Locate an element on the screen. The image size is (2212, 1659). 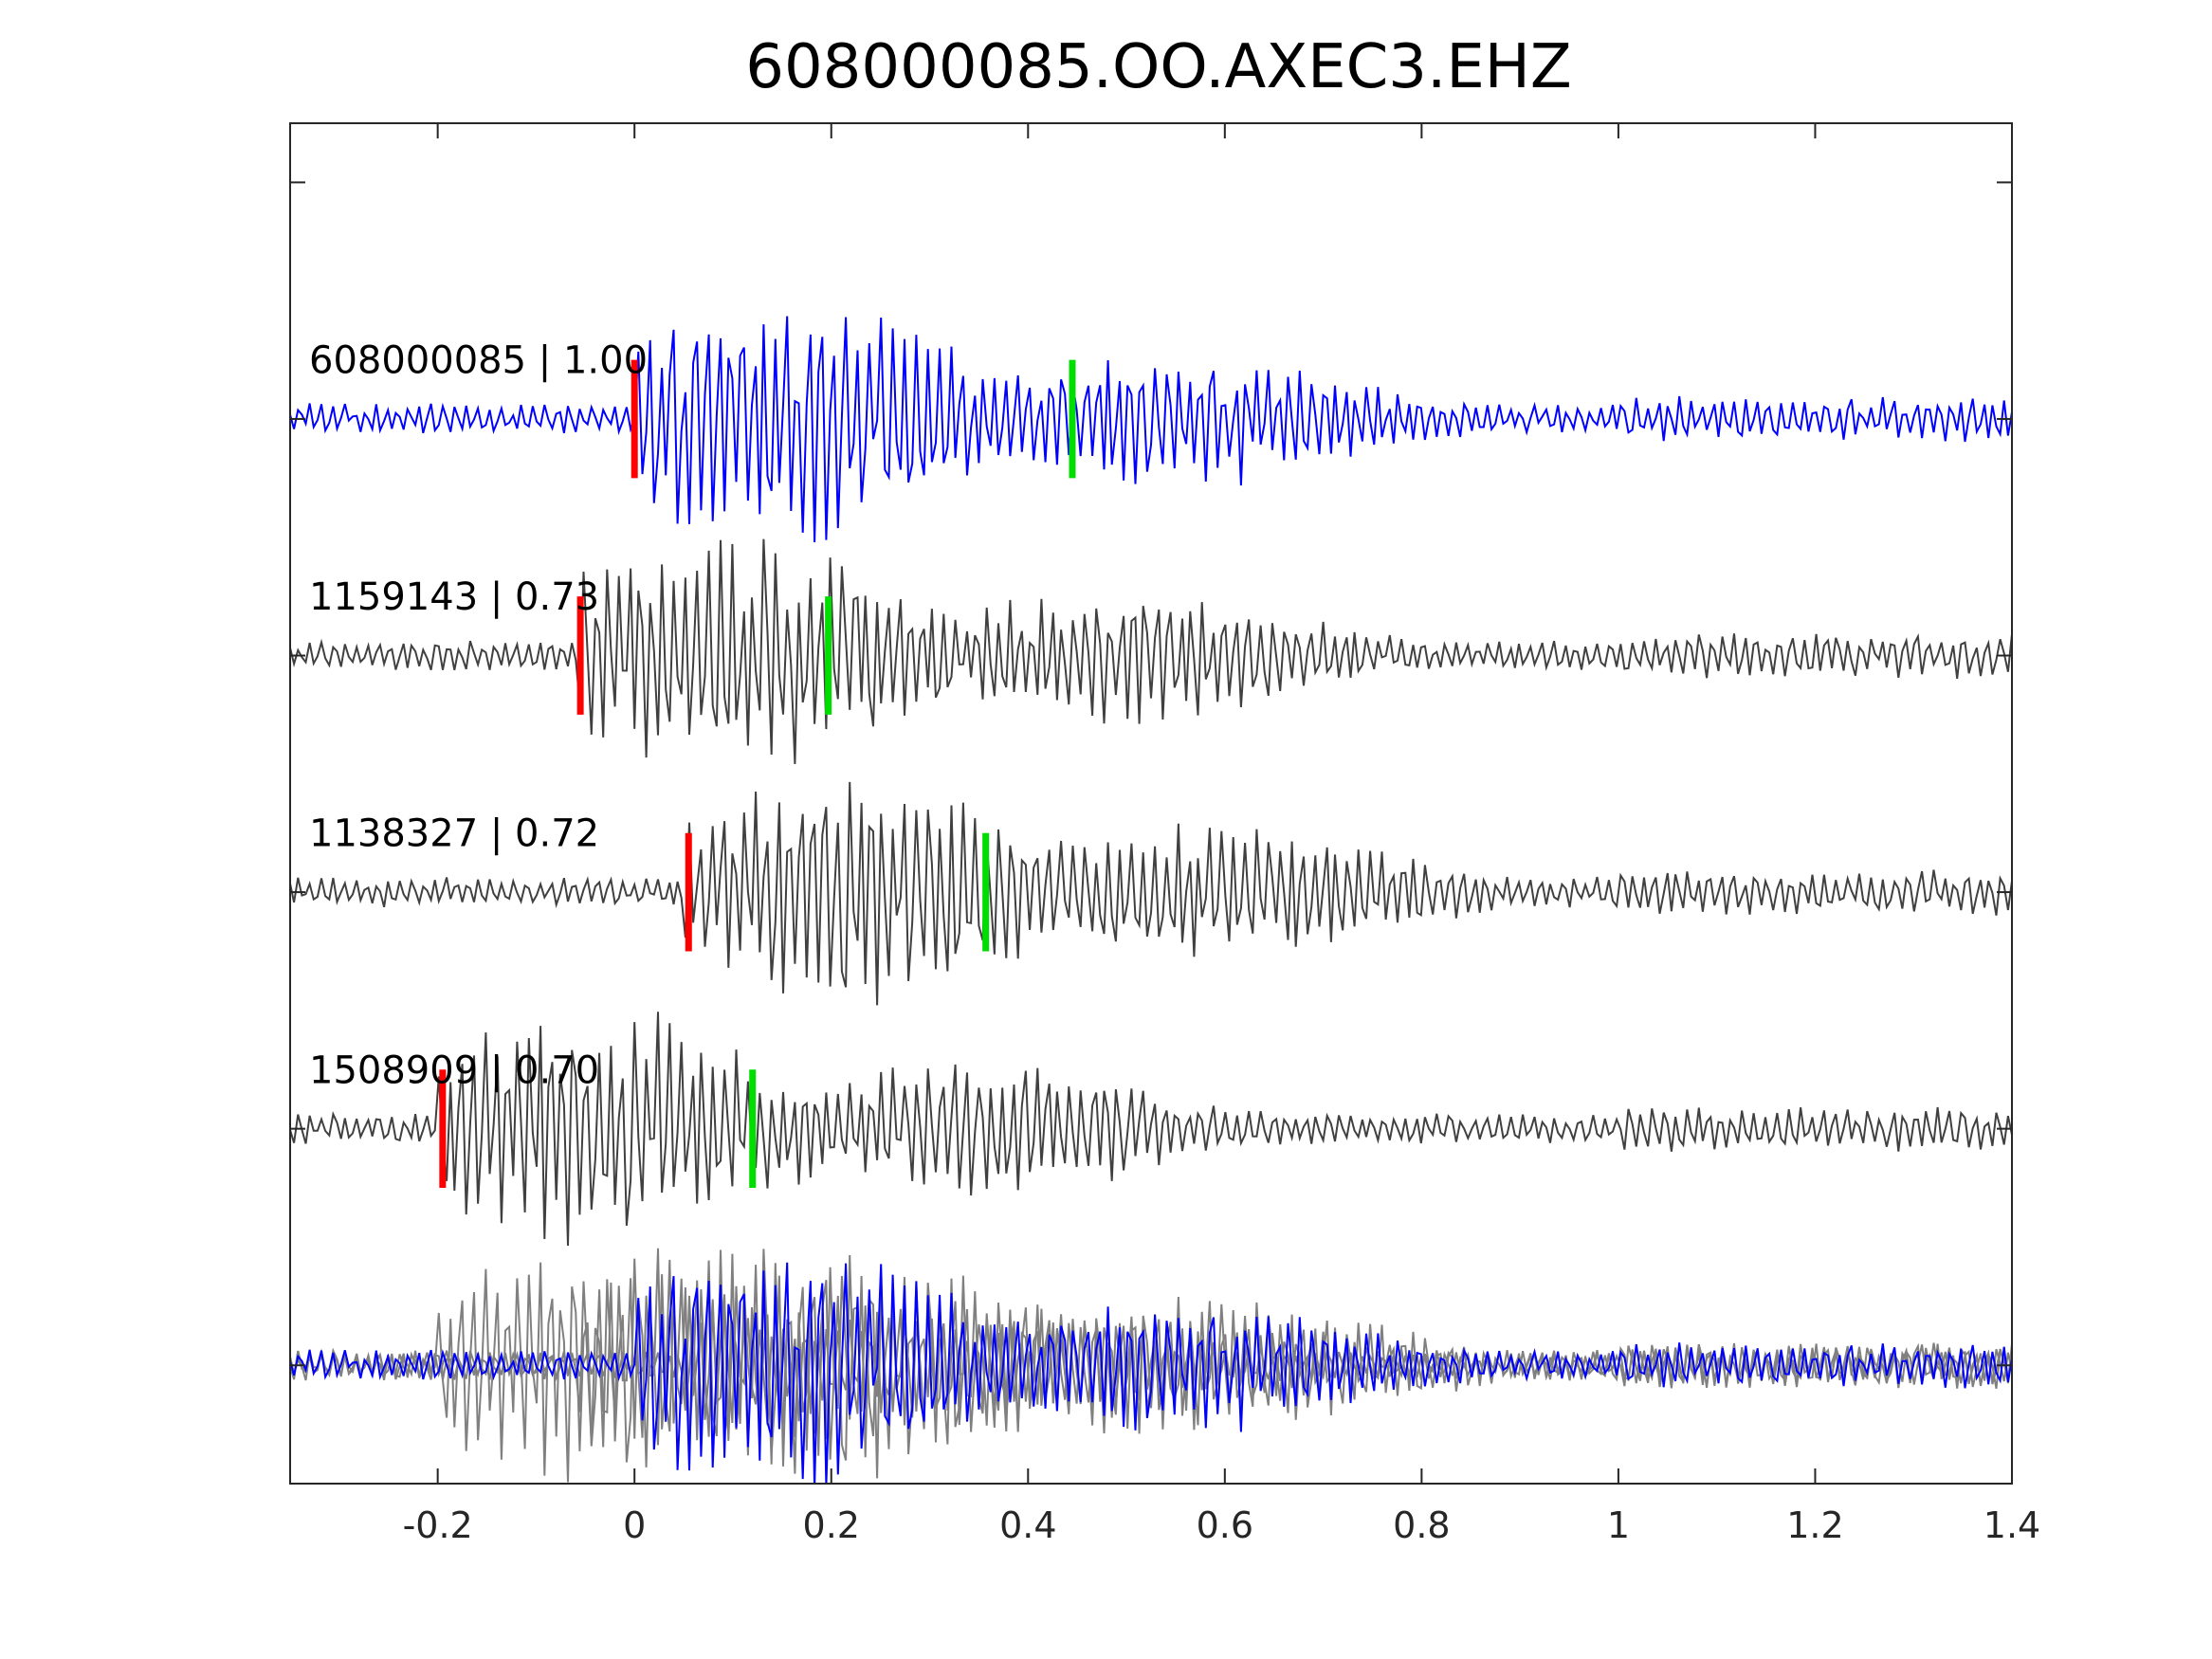
chart-title: 608000085.OO.AXEC3.EHZ is located at coordinates (1158, 67).